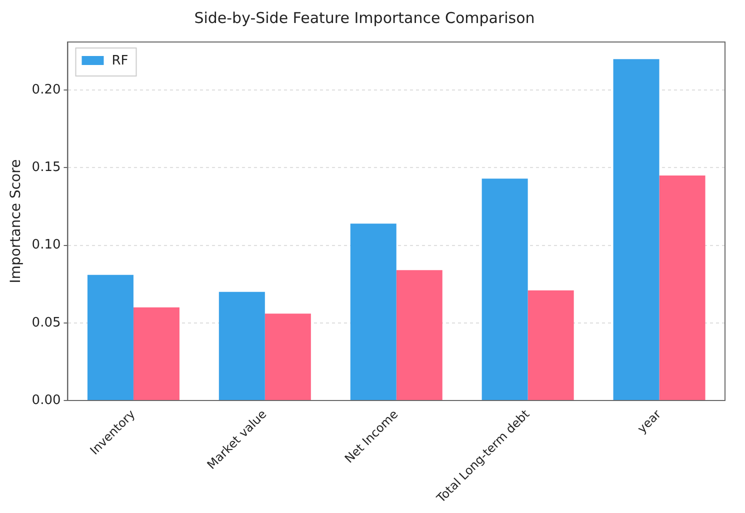  Describe the element at coordinates (46, 90) in the screenshot. I see `y-tick-label: 0.20` at that location.